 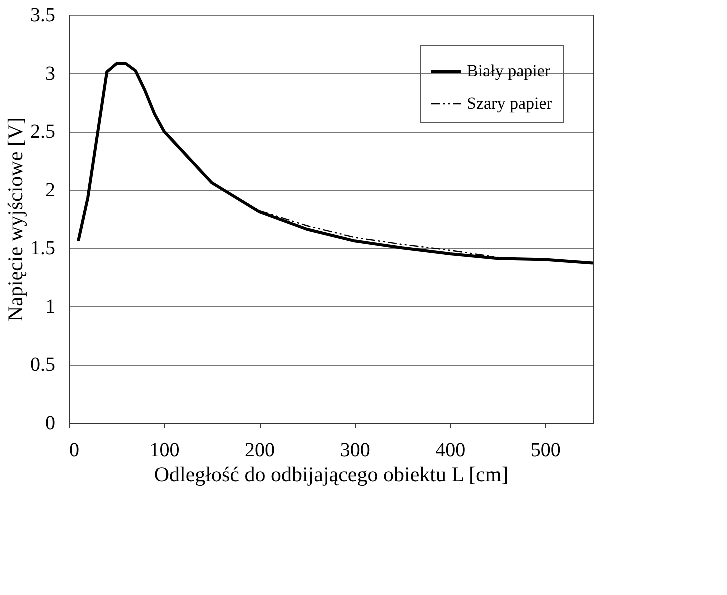 I want to click on y-tick-label: 0.5, so click(x=43, y=365).